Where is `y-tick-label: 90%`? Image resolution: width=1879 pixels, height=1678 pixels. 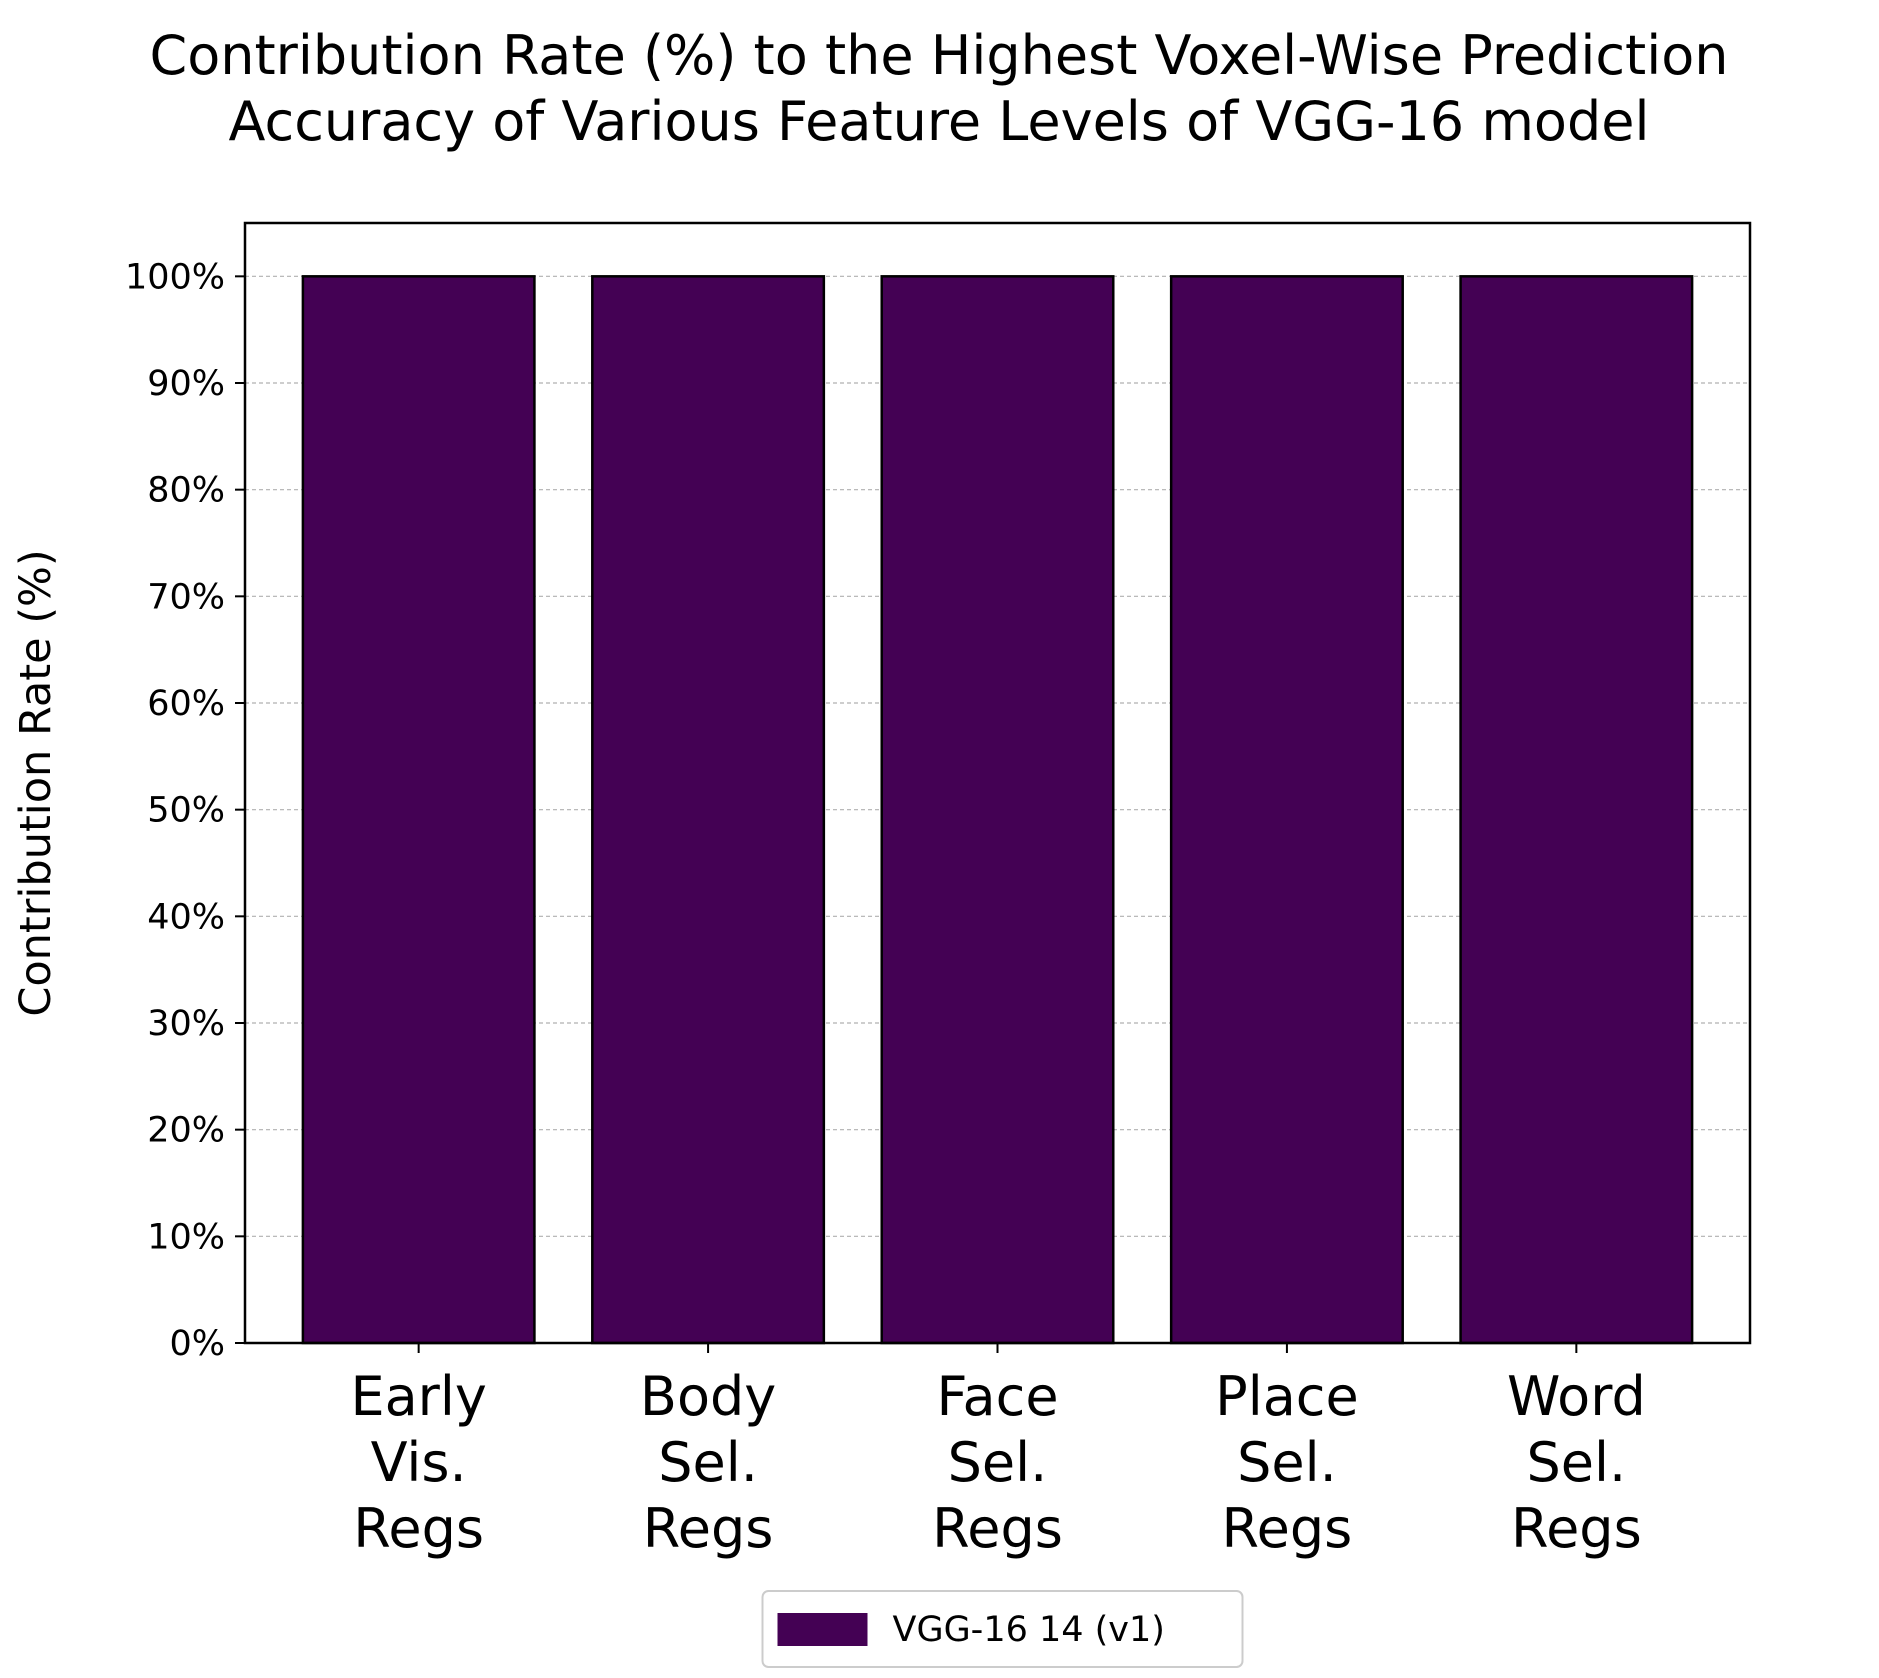
y-tick-label: 90% is located at coordinates (186, 384).